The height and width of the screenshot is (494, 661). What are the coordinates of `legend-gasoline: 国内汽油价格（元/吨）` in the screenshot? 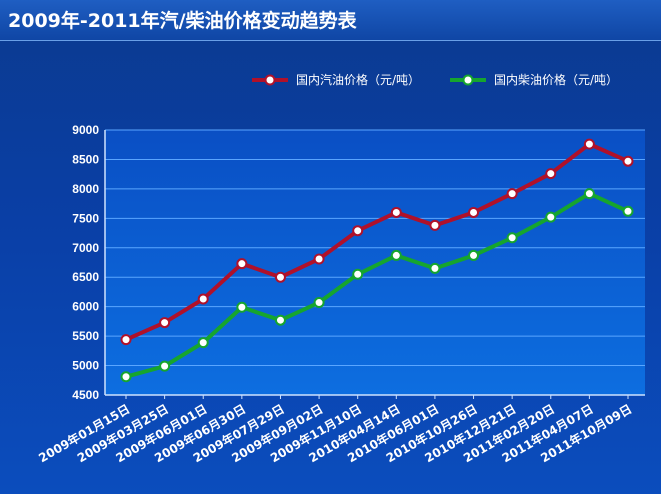 It's located at (336, 79).